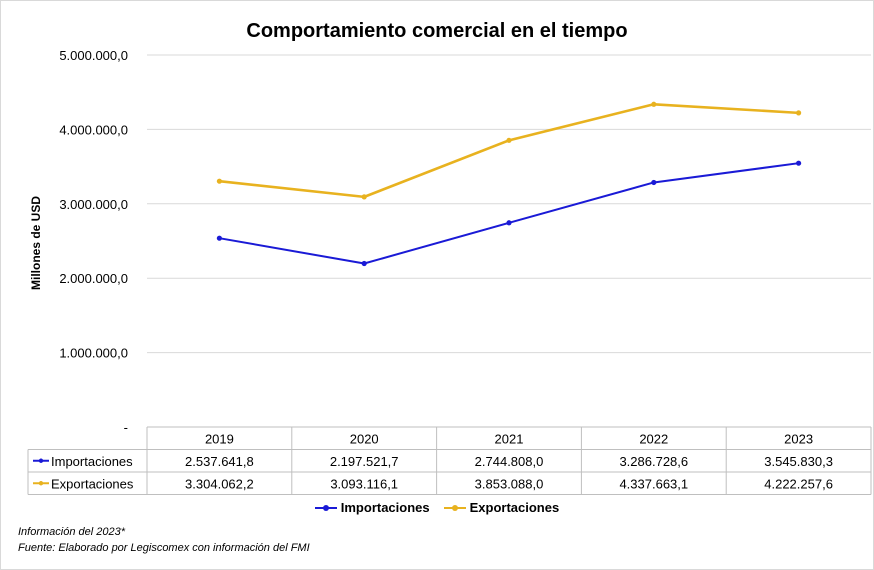  What do you see at coordinates (509, 438) in the screenshot?
I see `x-category-label: 2021` at bounding box center [509, 438].